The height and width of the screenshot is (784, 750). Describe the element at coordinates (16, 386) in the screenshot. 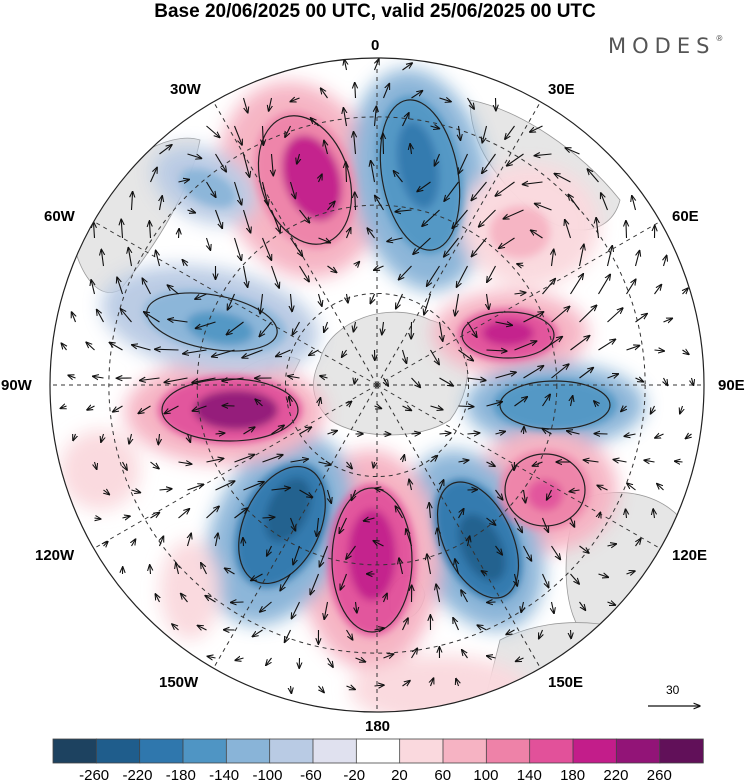

I see `lon-label-90w: 90W` at that location.